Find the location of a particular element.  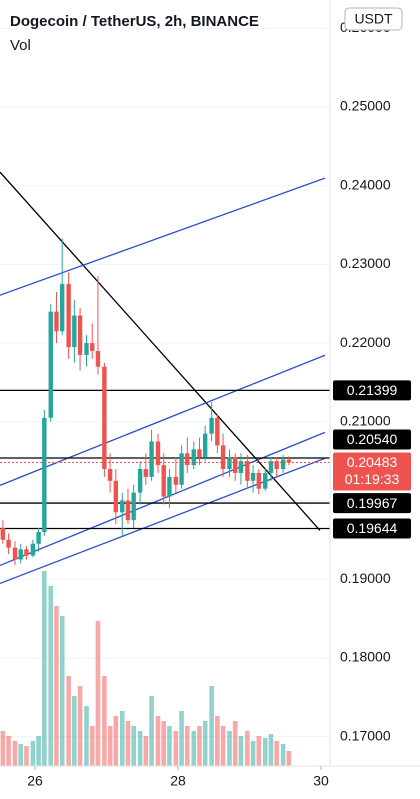

level-label: 0.21399 is located at coordinates (372, 390).